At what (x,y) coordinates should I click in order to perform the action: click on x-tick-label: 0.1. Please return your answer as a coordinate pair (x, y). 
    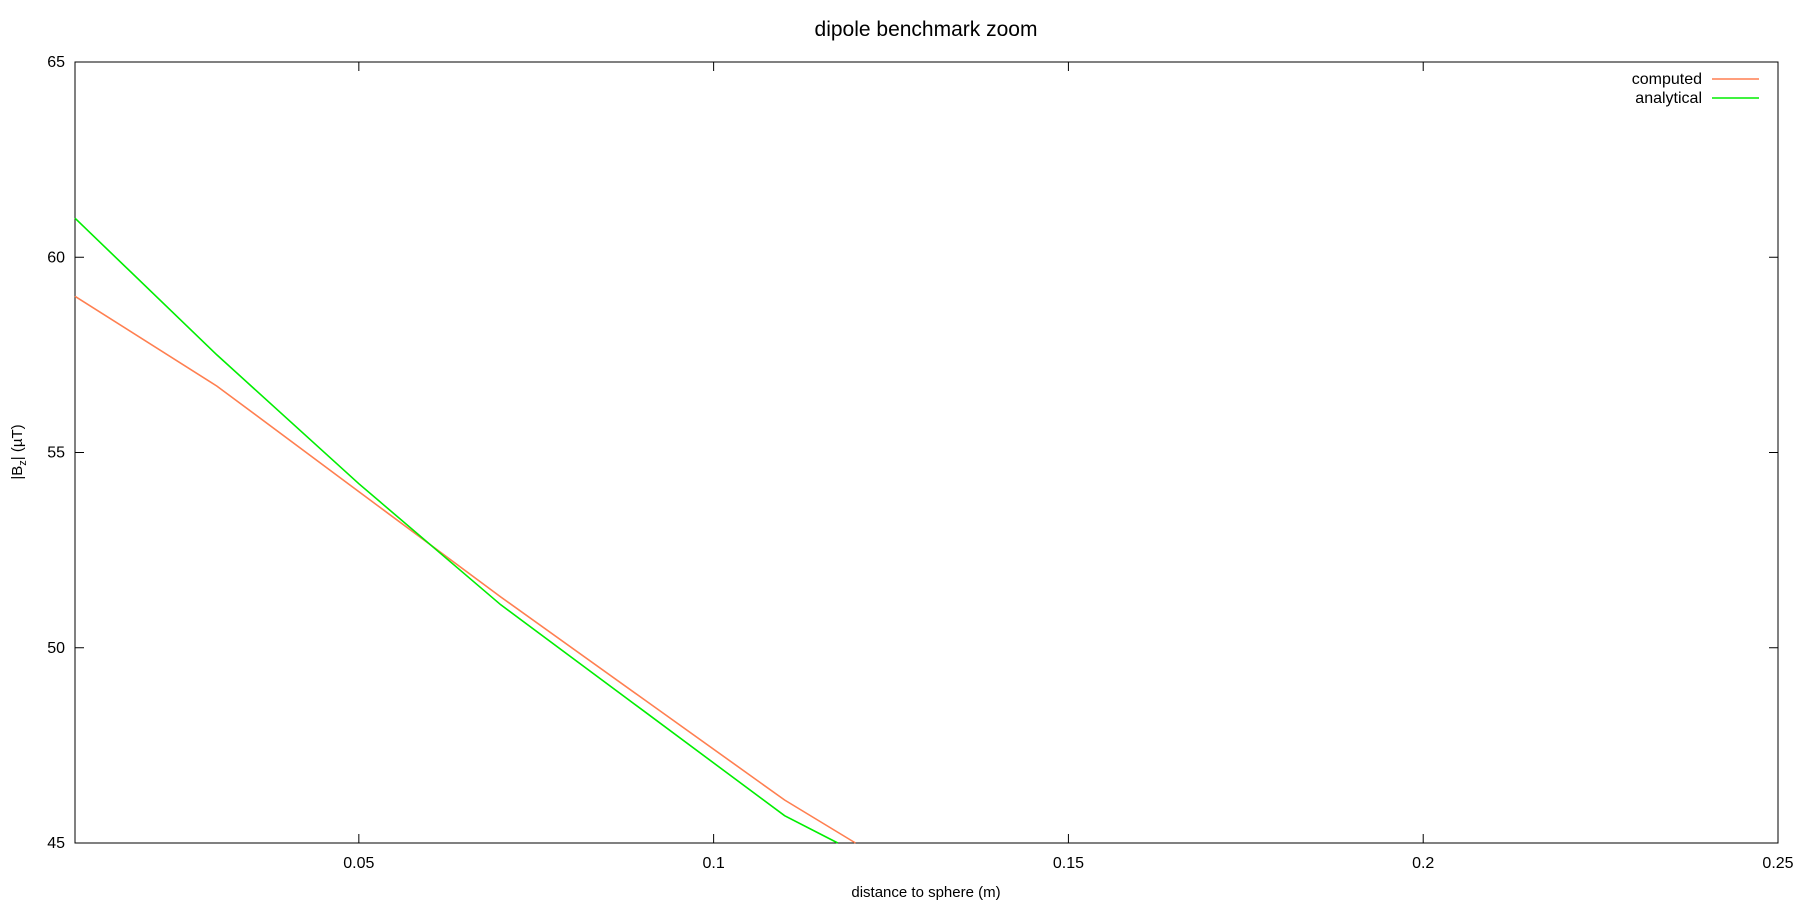
    Looking at the image, I should click on (714, 863).